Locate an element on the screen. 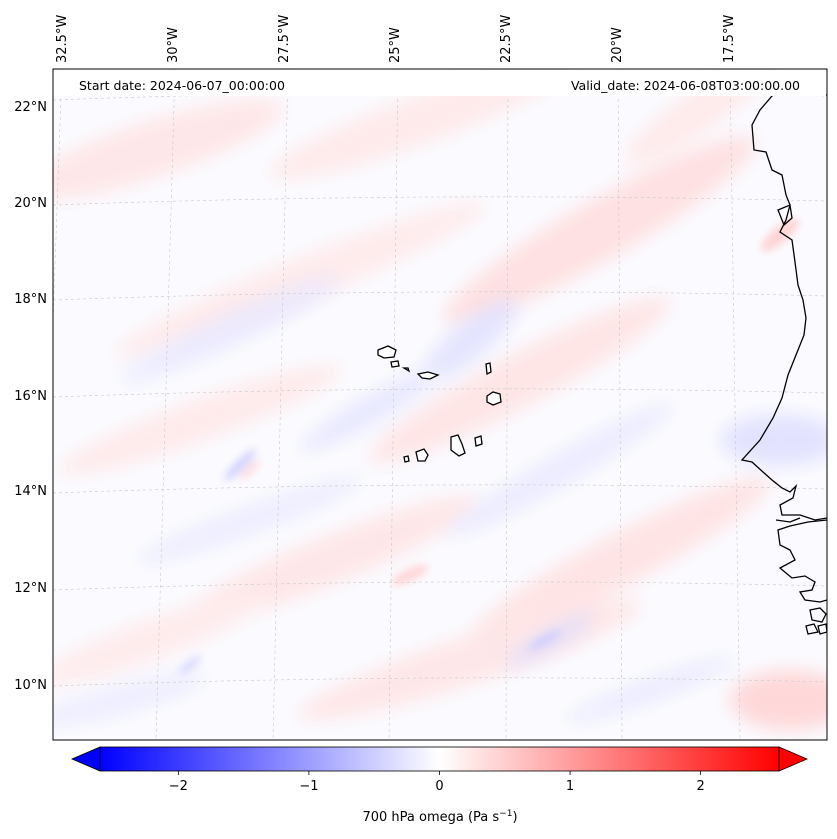  lon-label-22-5w: 22.5°W is located at coordinates (506, 39).